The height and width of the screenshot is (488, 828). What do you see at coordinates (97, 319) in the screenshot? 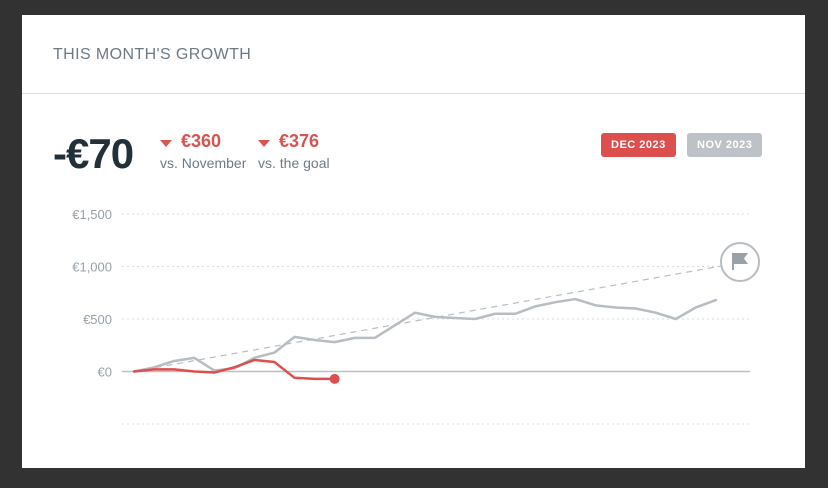
I see `y-tick-label: €500` at bounding box center [97, 319].